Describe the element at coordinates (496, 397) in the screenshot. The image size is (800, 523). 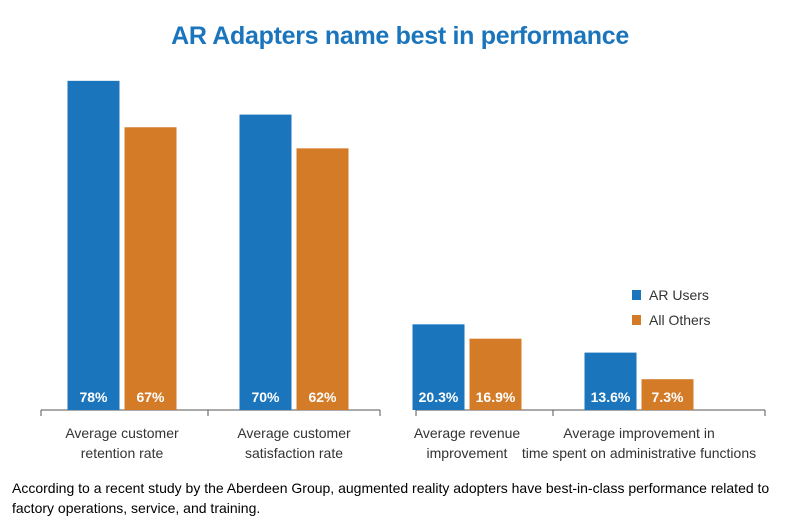
I see `value-label: 16.9%` at that location.